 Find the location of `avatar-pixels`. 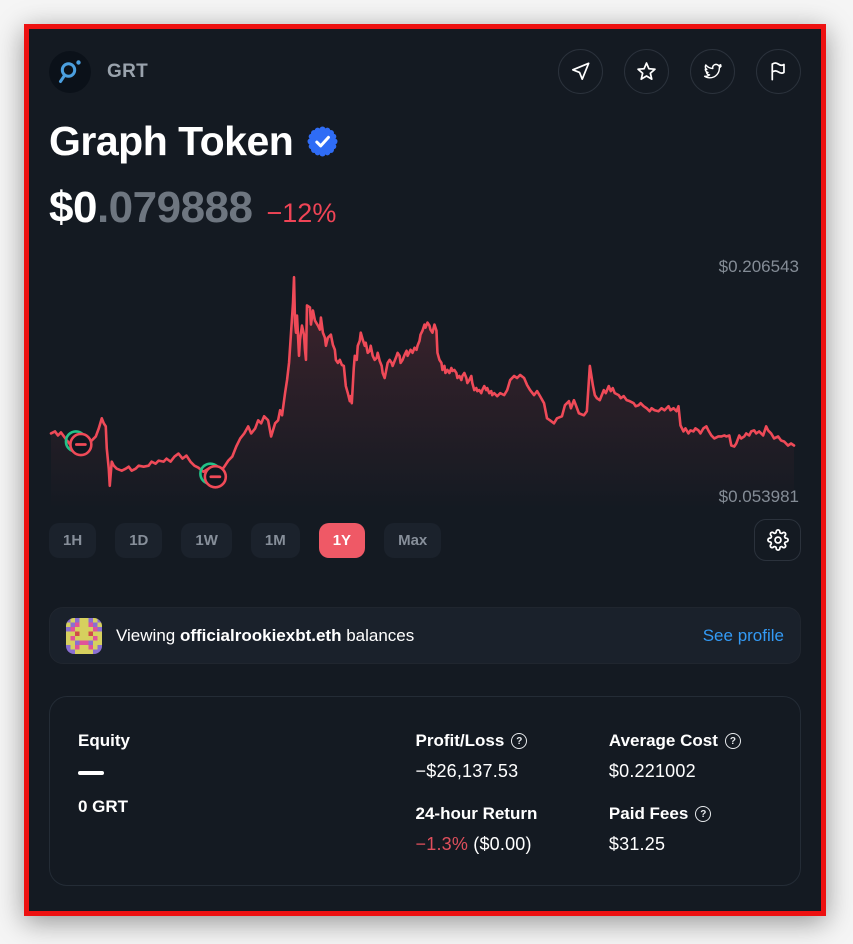

avatar-pixels is located at coordinates (84, 635).